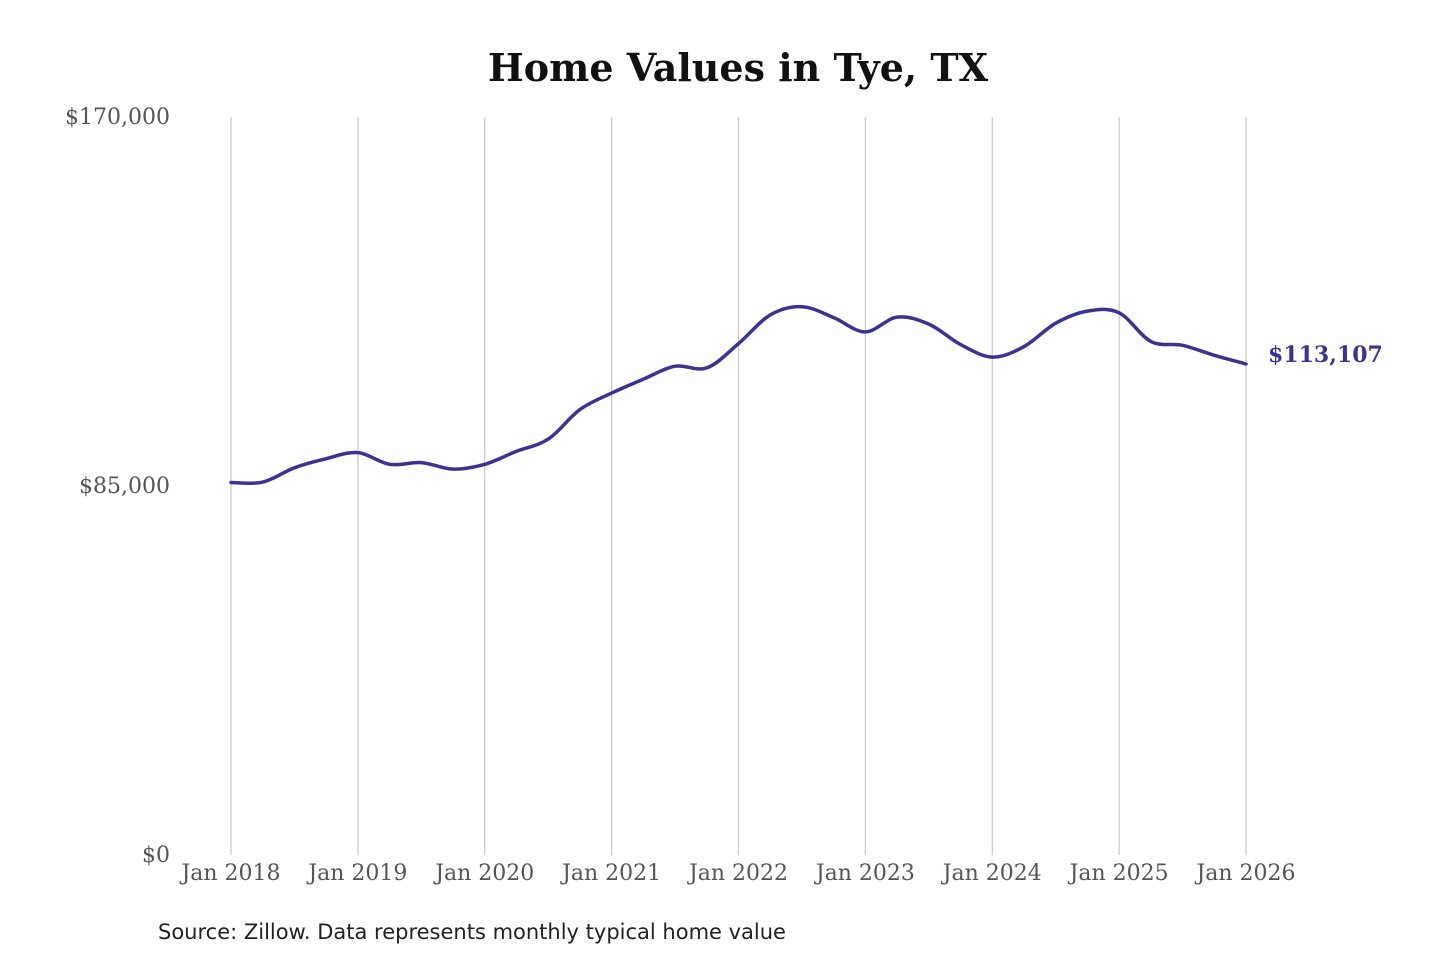  What do you see at coordinates (738, 67) in the screenshot?
I see `chart-title: Home Values in Tye, TX` at bounding box center [738, 67].